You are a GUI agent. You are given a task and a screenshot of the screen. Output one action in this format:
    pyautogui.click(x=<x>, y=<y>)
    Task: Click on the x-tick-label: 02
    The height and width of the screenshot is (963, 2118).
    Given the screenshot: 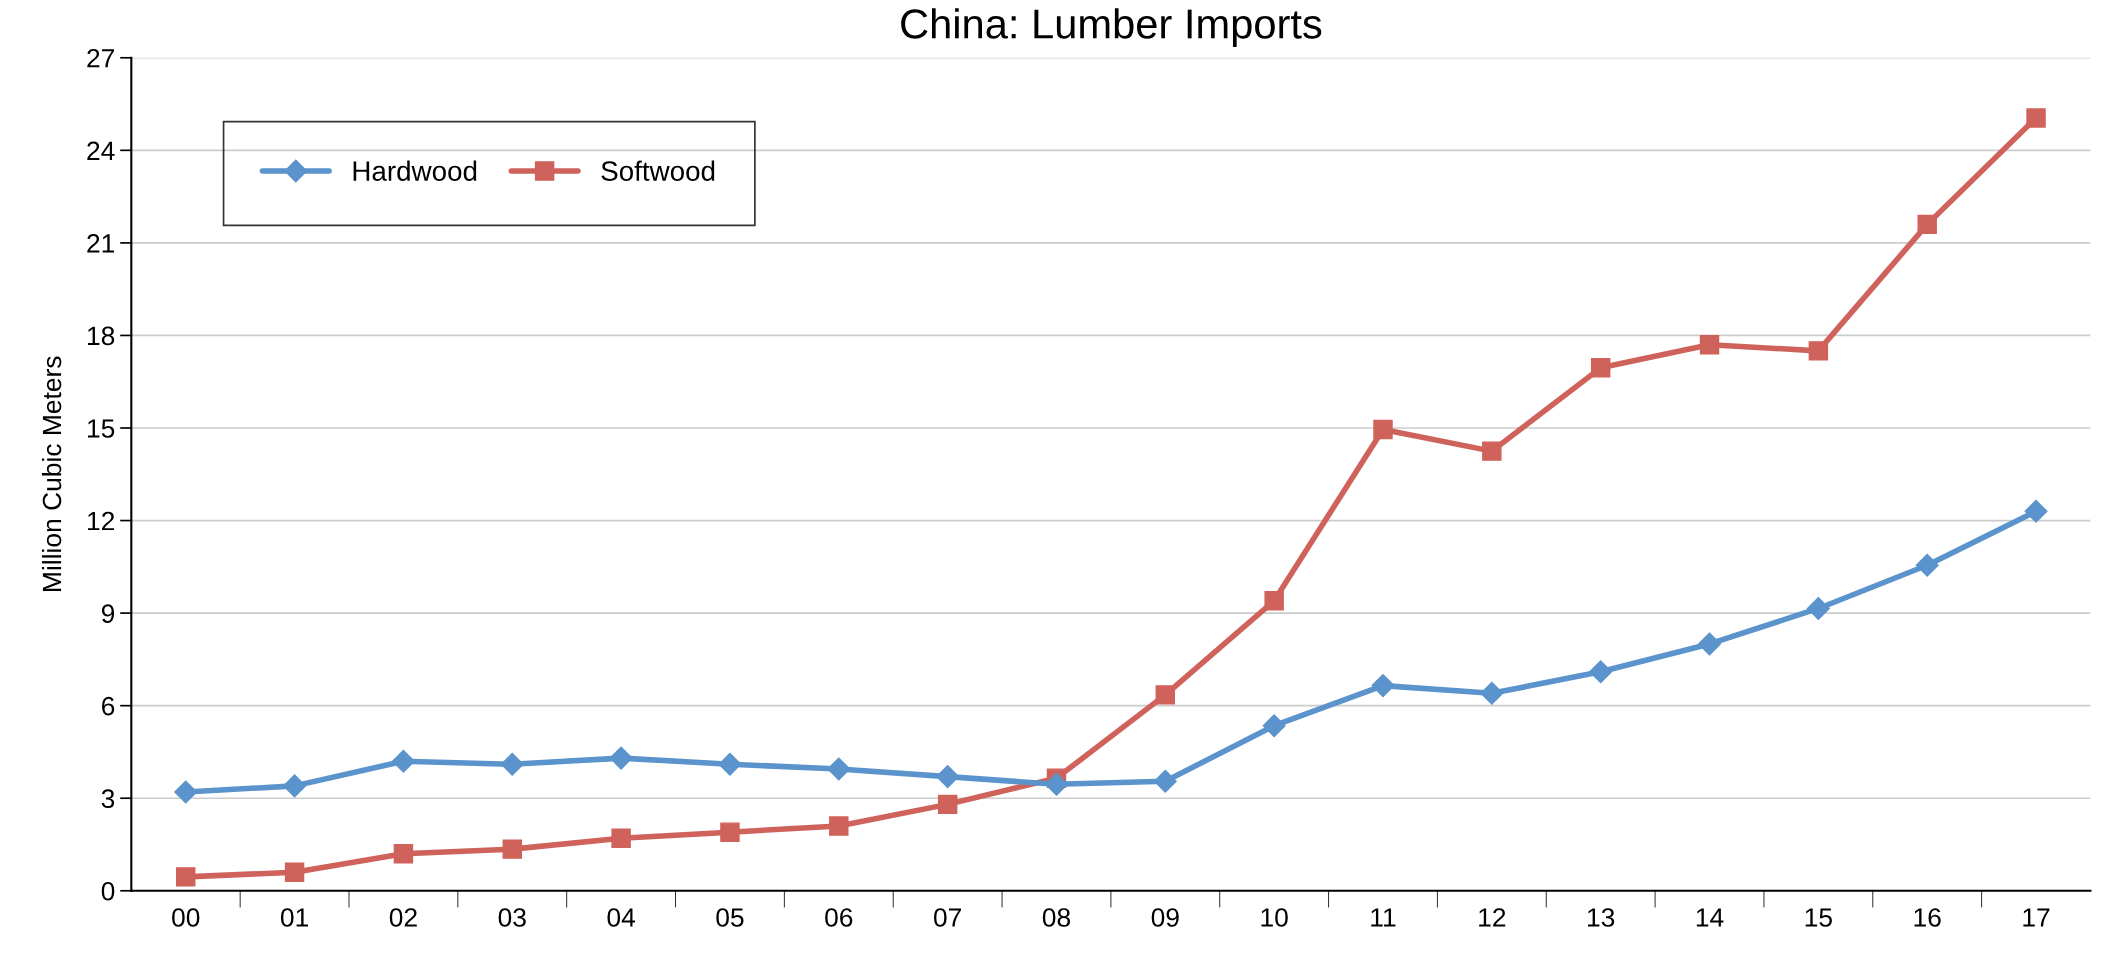 What is the action you would take?
    pyautogui.click(x=403, y=917)
    